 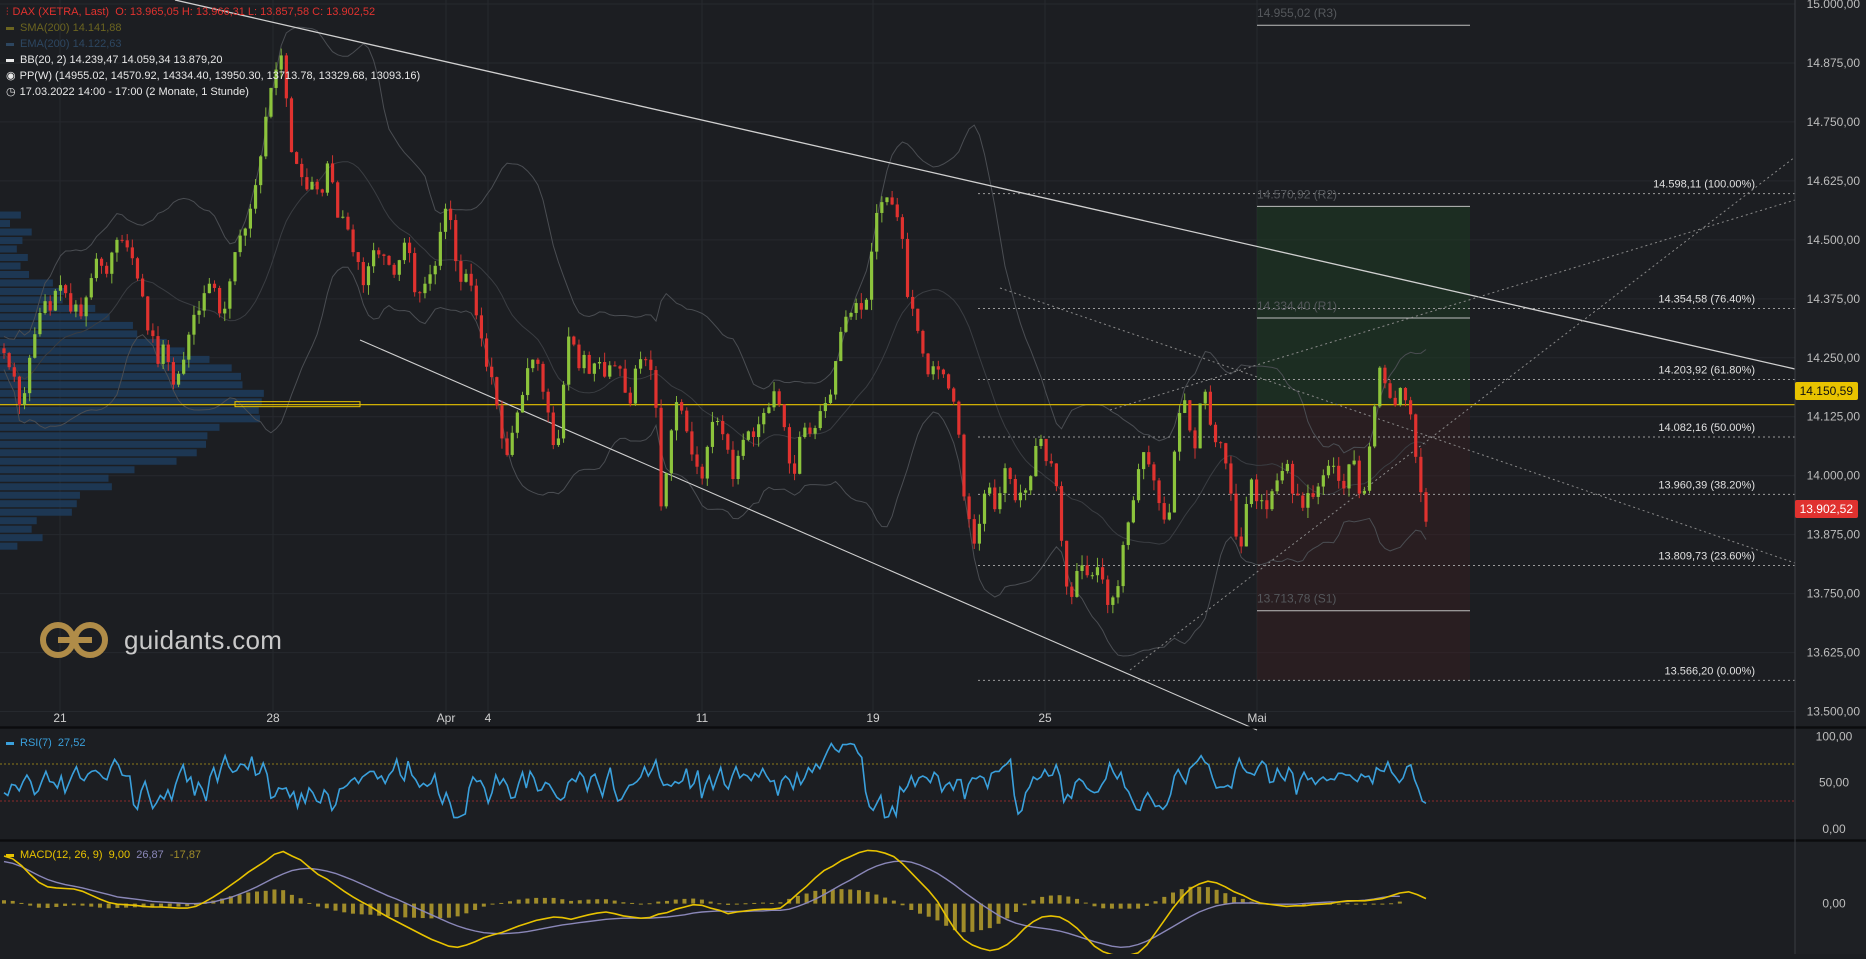 I want to click on legend-macd: MACD(12, 26, 9) 9,00 26,87 -17,87, so click(x=103, y=855).